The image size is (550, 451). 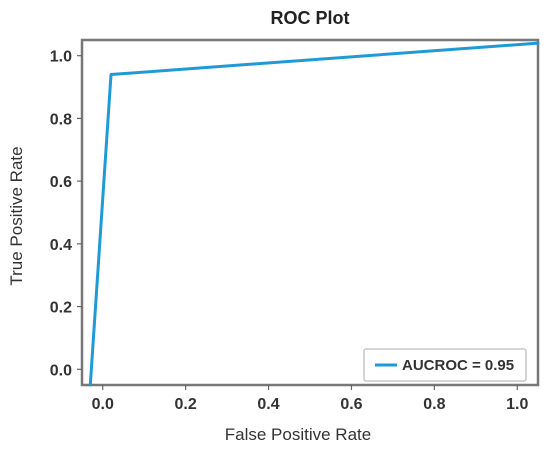 What do you see at coordinates (61, 370) in the screenshot?
I see `y-tick-label: 0.0` at bounding box center [61, 370].